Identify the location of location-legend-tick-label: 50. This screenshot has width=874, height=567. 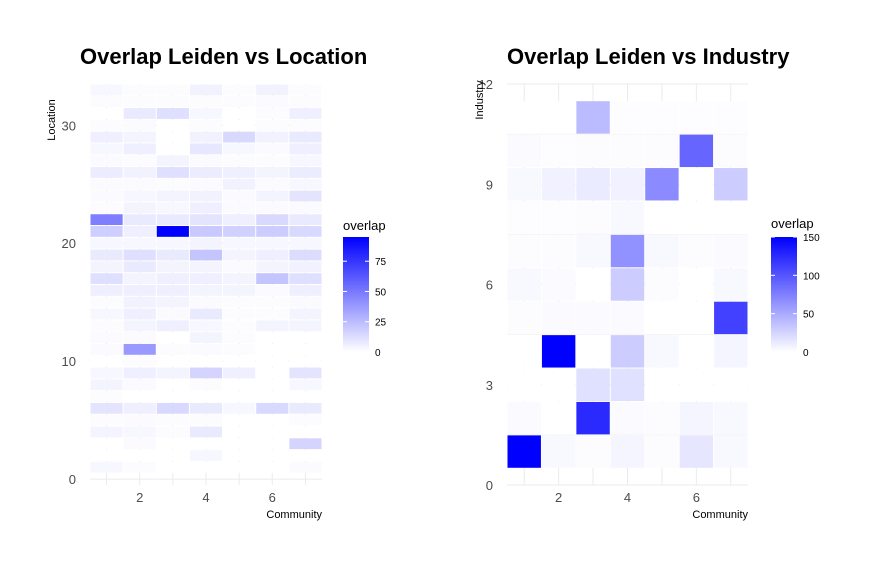
(381, 292).